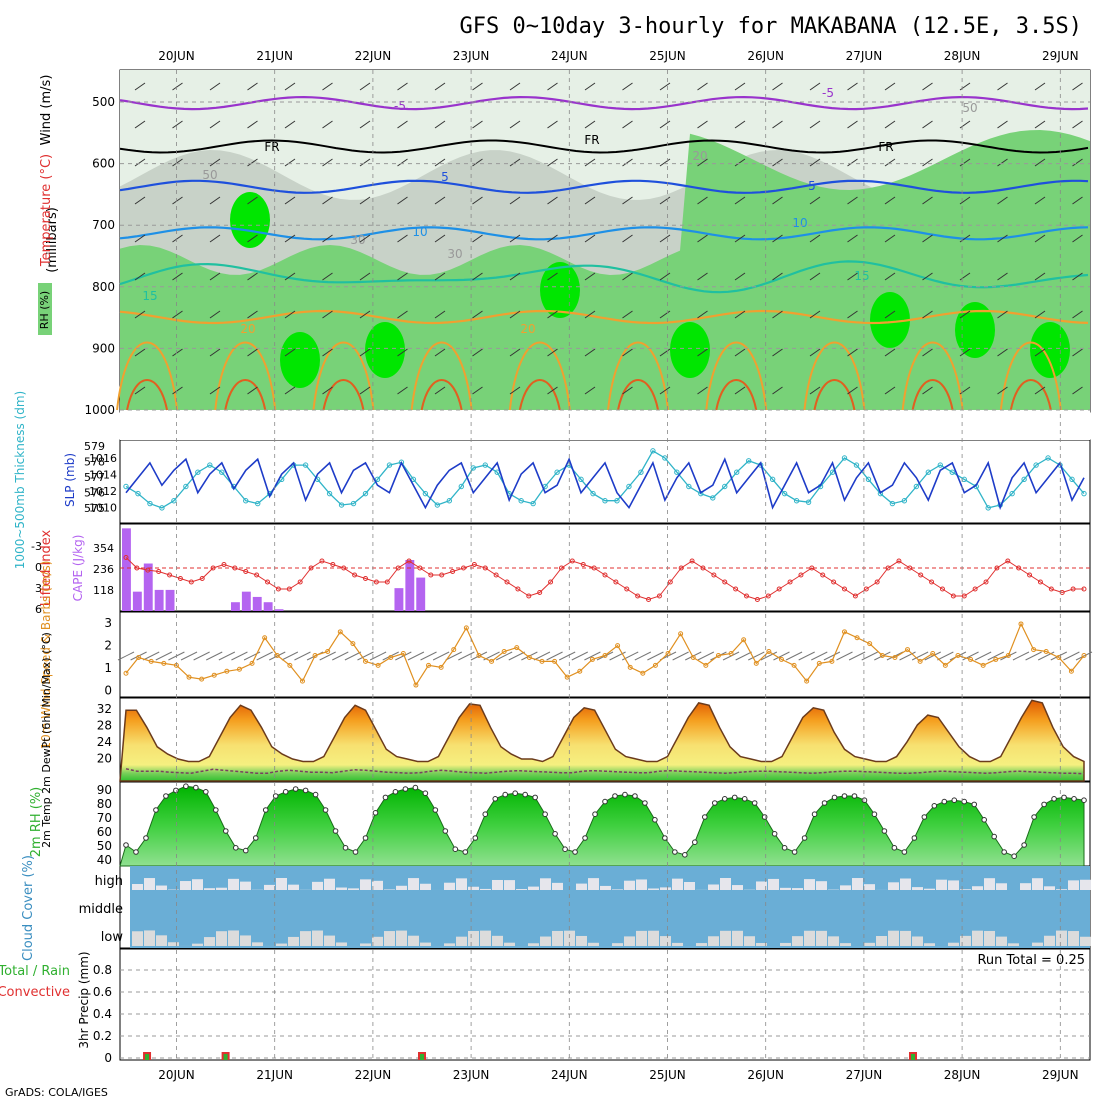 This screenshot has width=1100, height=1100. I want to click on rh2m-tick: 70, so click(104, 818).